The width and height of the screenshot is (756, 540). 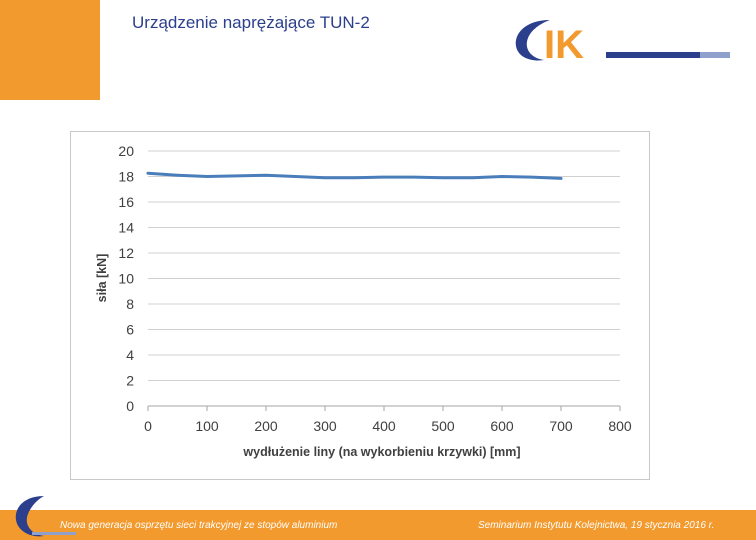 I want to click on y-tick-label: 20, so click(x=126, y=151).